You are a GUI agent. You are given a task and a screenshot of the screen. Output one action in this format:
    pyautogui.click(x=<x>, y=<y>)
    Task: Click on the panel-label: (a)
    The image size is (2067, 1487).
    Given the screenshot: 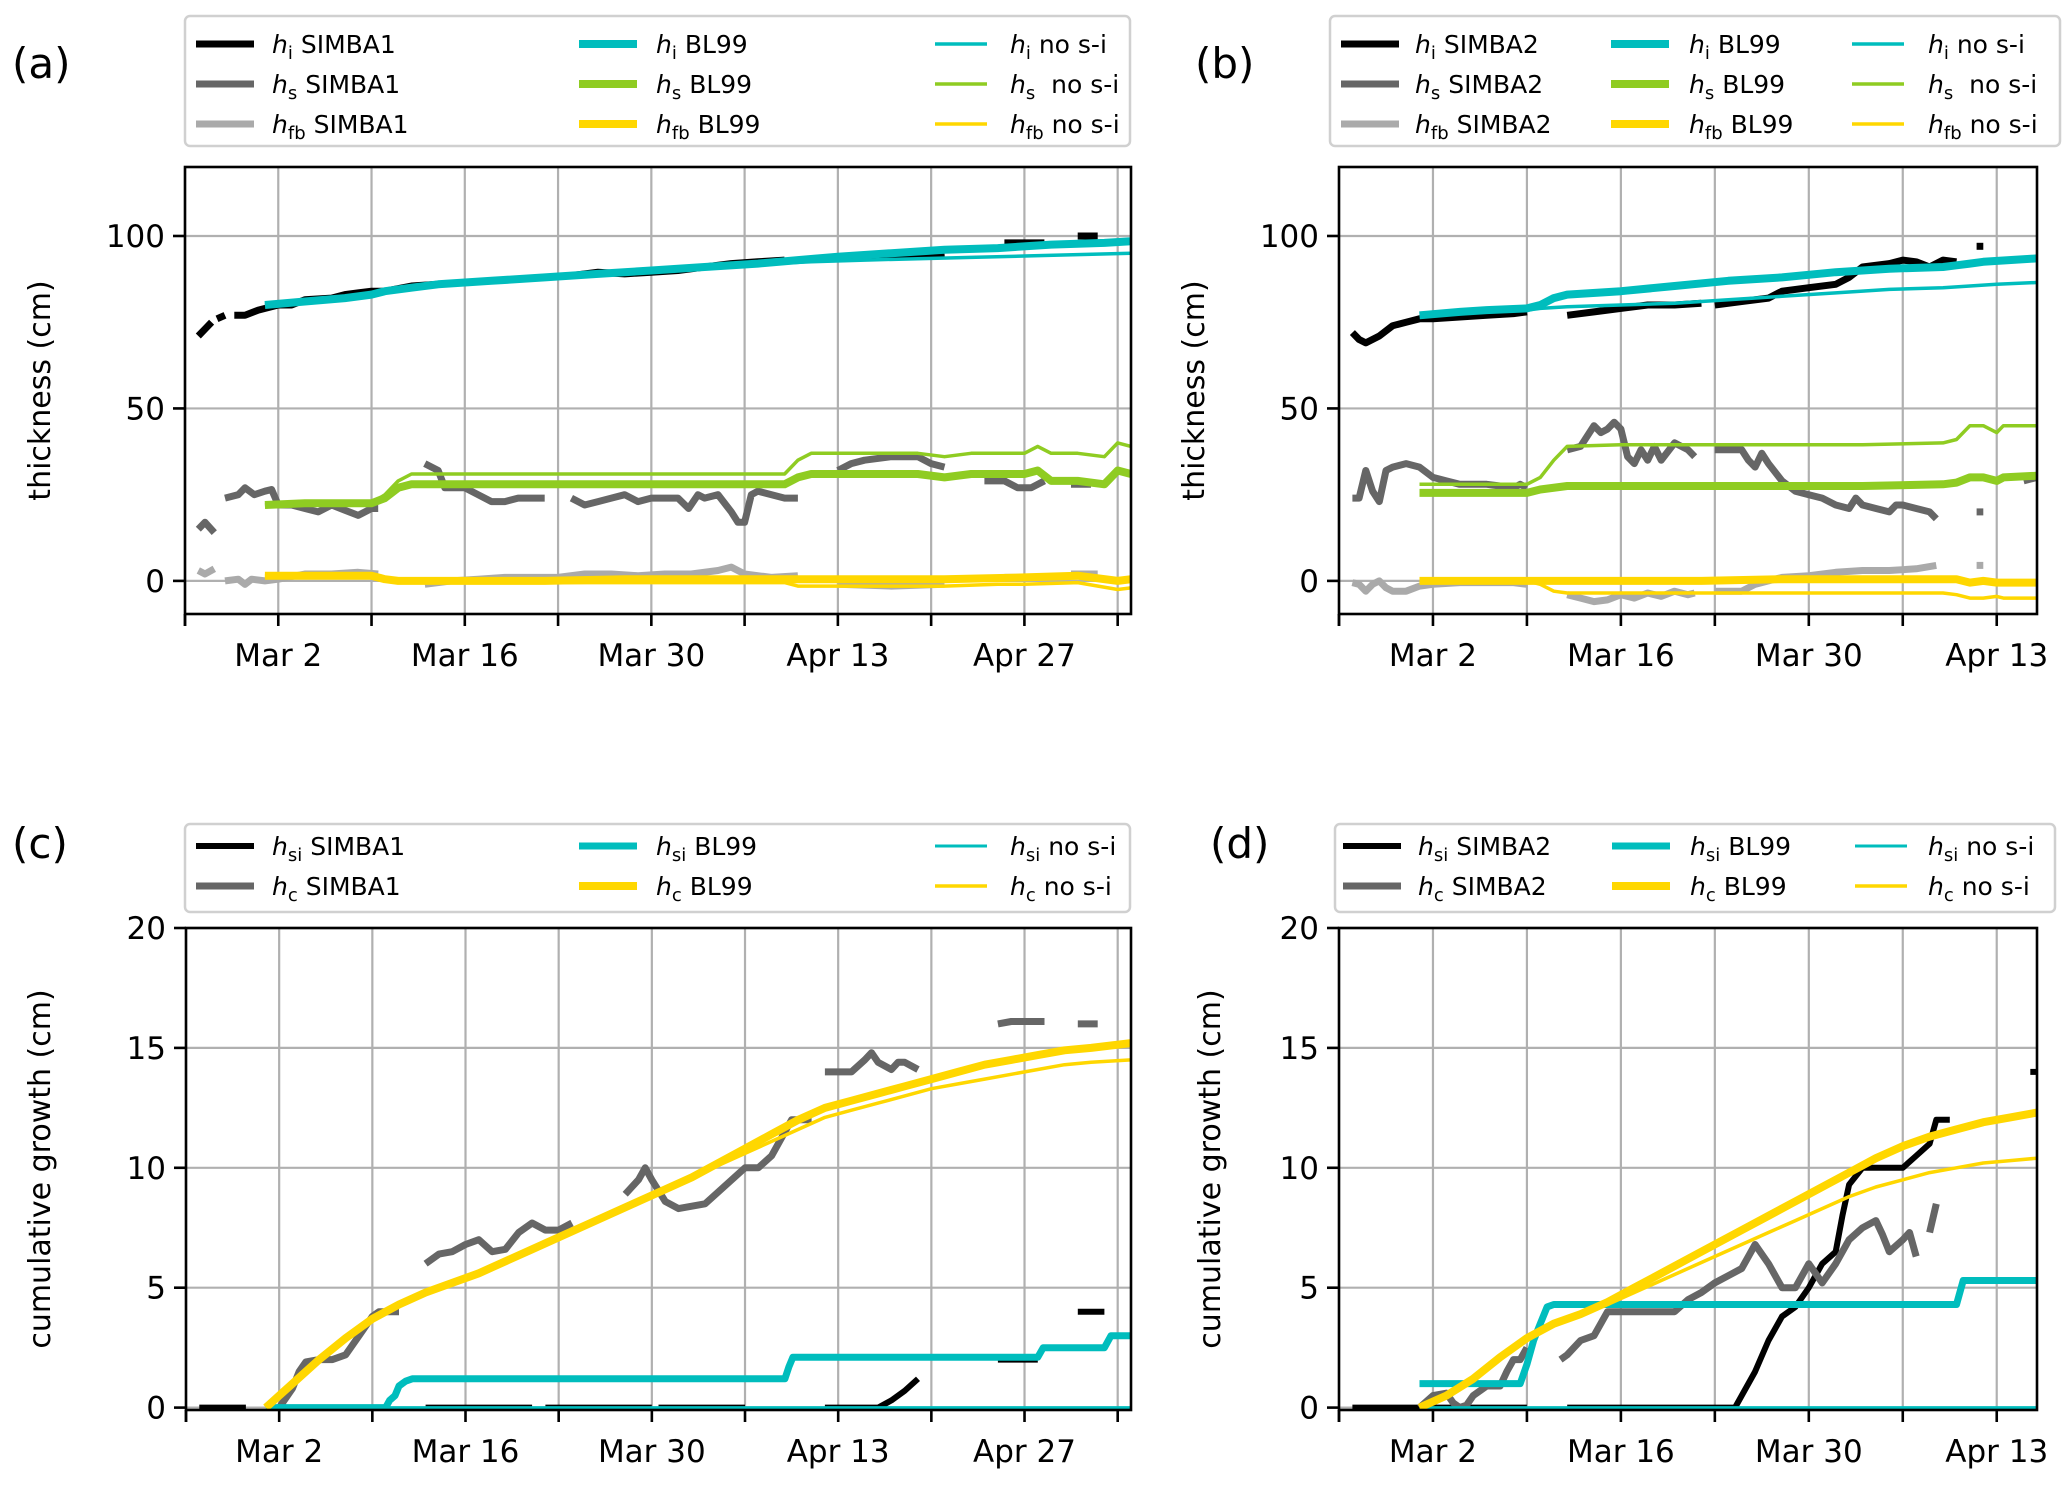 What is the action you would take?
    pyautogui.click(x=41, y=63)
    